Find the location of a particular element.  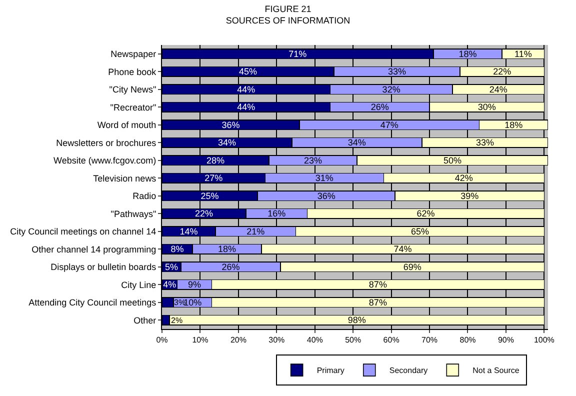

chart-subtitle: SOURCES OF INFORMATION is located at coordinates (288, 21).